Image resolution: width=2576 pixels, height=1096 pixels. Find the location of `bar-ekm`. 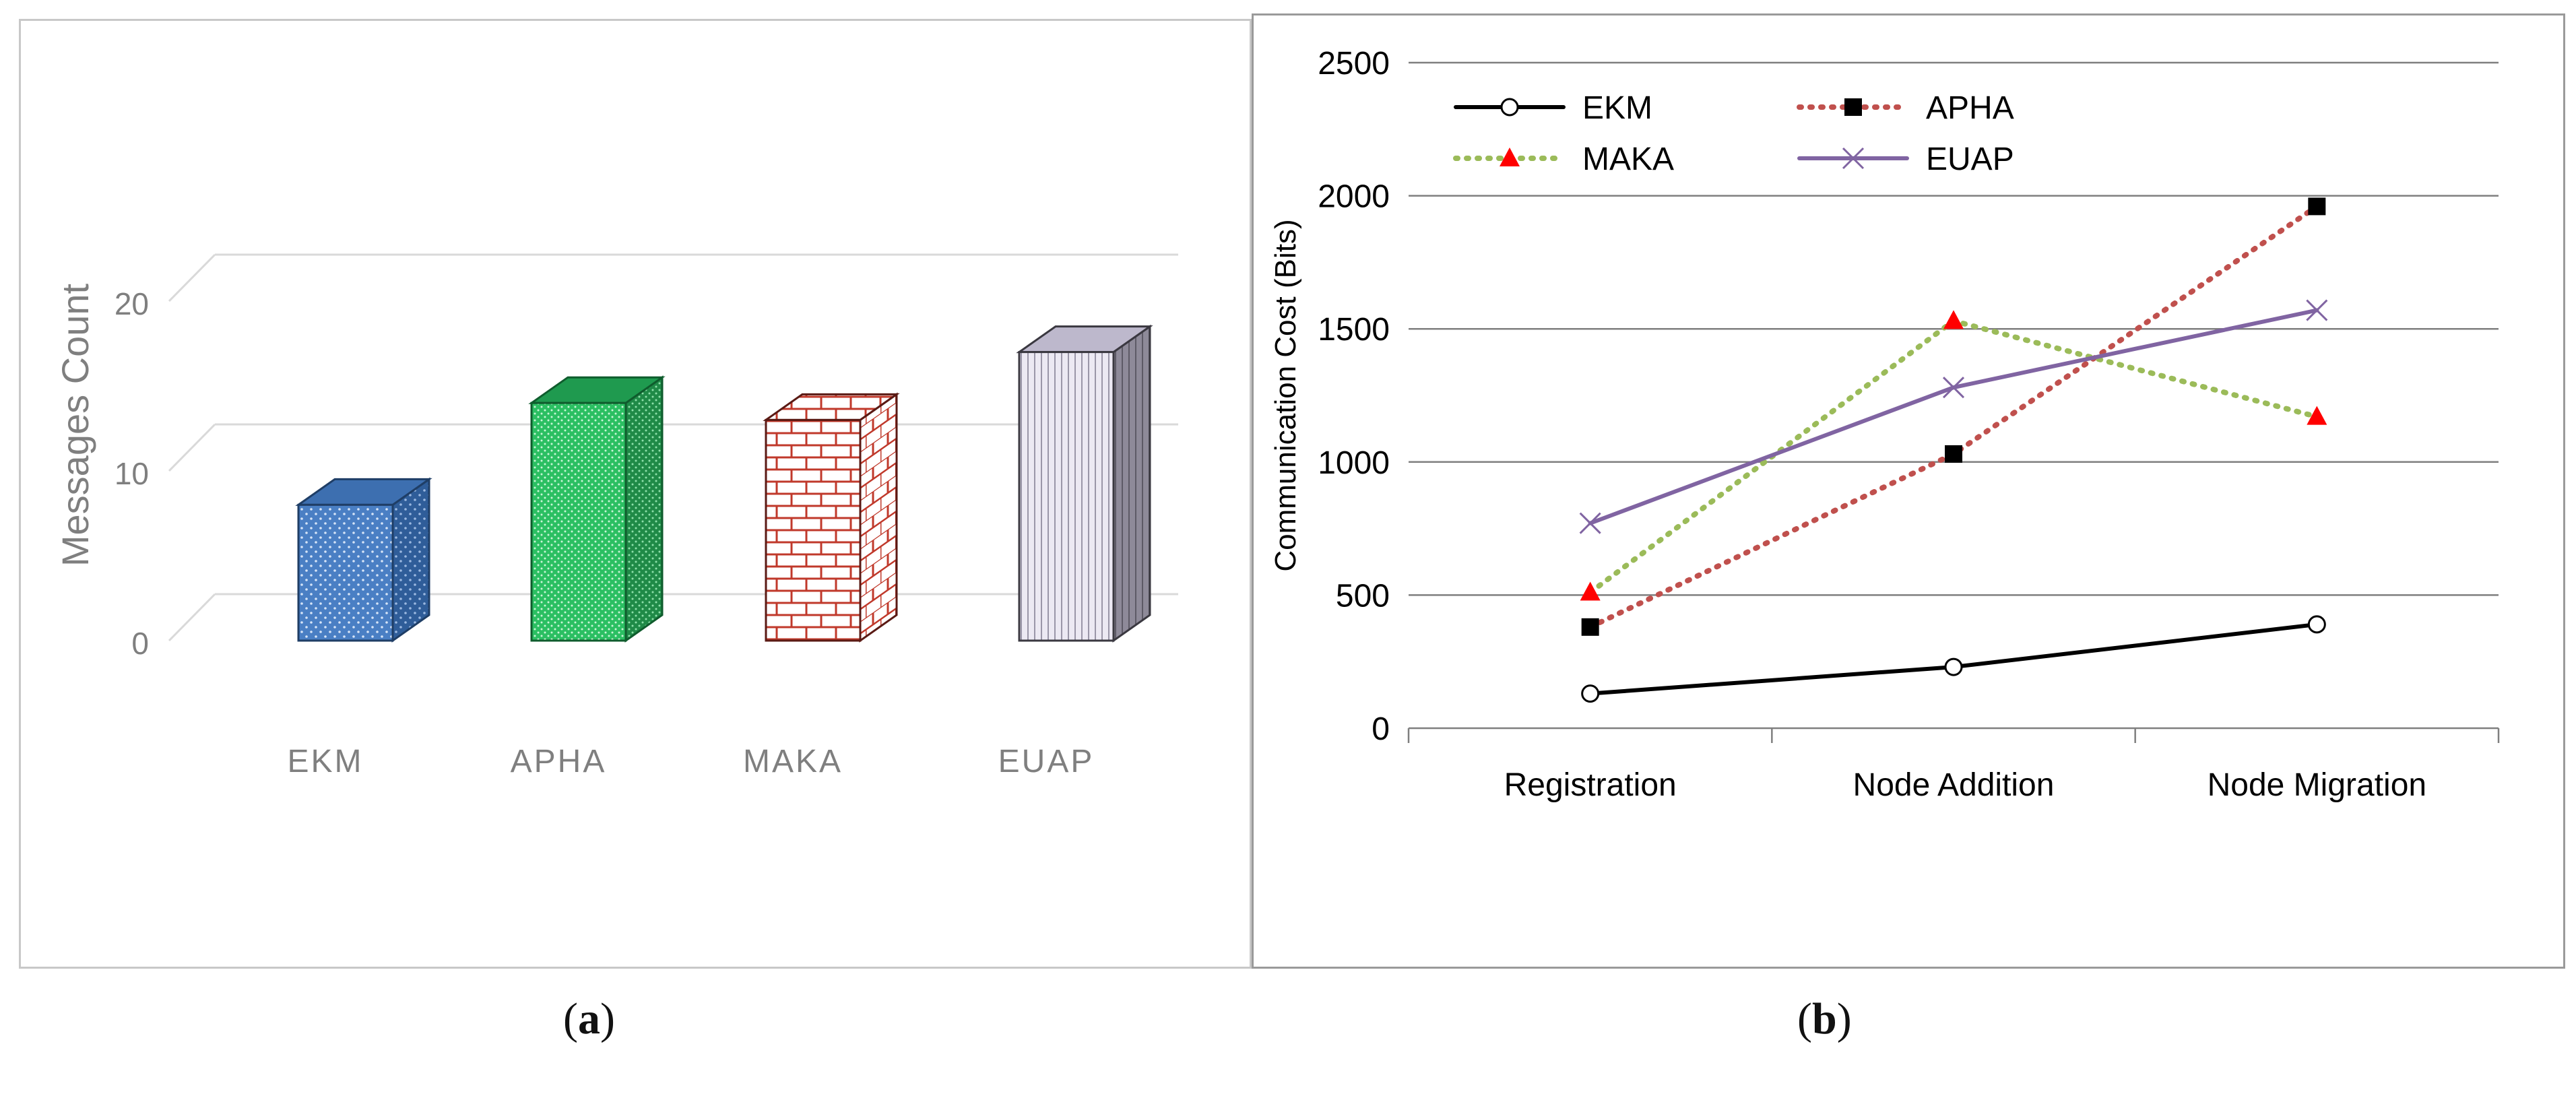

bar-ekm is located at coordinates (363, 560).